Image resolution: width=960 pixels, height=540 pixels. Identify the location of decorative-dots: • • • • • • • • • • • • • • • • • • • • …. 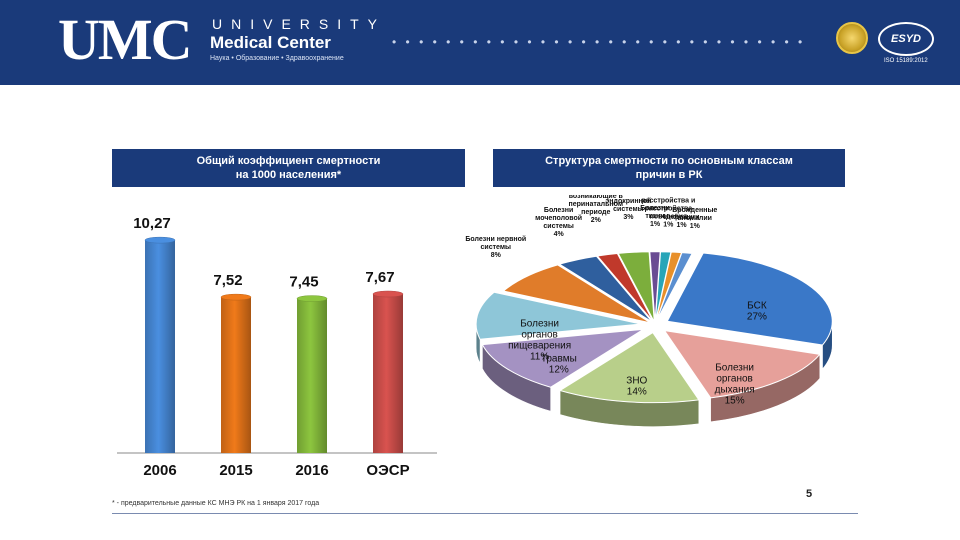
(599, 42).